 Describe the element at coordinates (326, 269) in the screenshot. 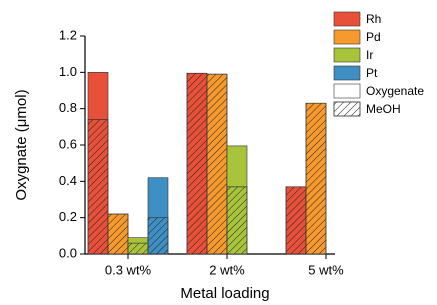

I see `x-tick-label: 5 wt%` at that location.